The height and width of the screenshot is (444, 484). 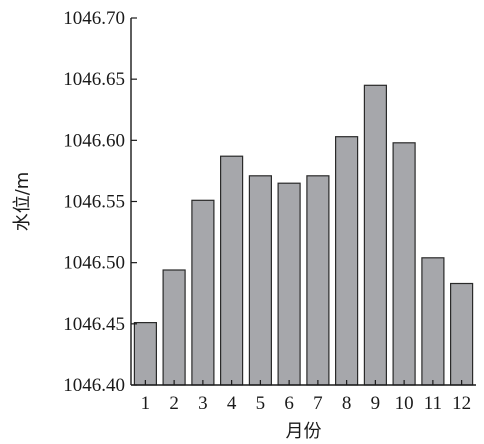 I want to click on x-tick-label-month-5: 5, so click(x=261, y=403).